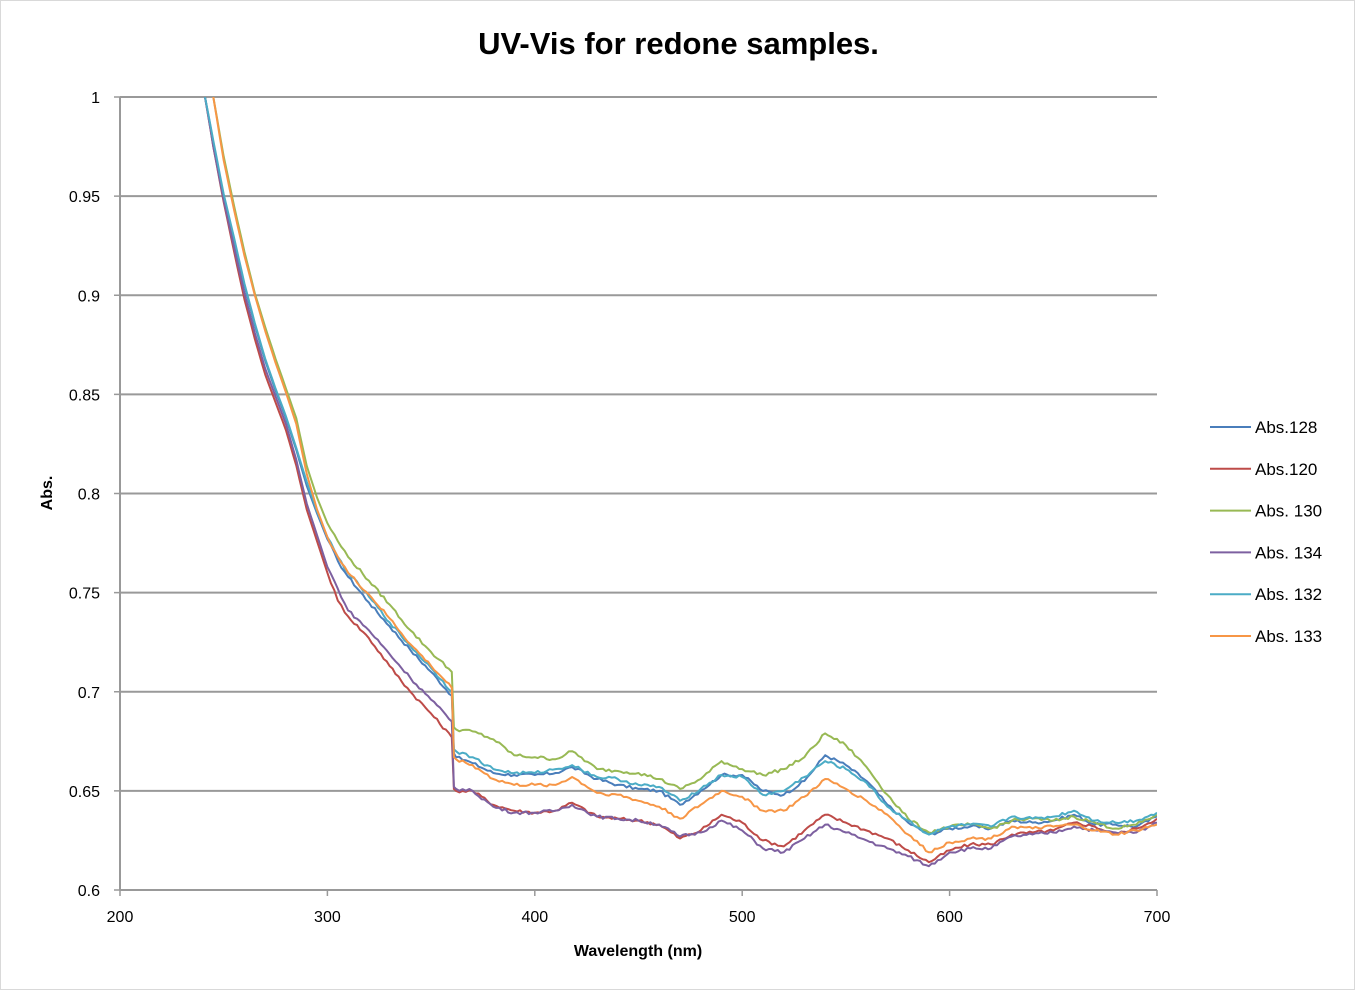  What do you see at coordinates (84, 197) in the screenshot?
I see `y-tick-label: 0.95` at bounding box center [84, 197].